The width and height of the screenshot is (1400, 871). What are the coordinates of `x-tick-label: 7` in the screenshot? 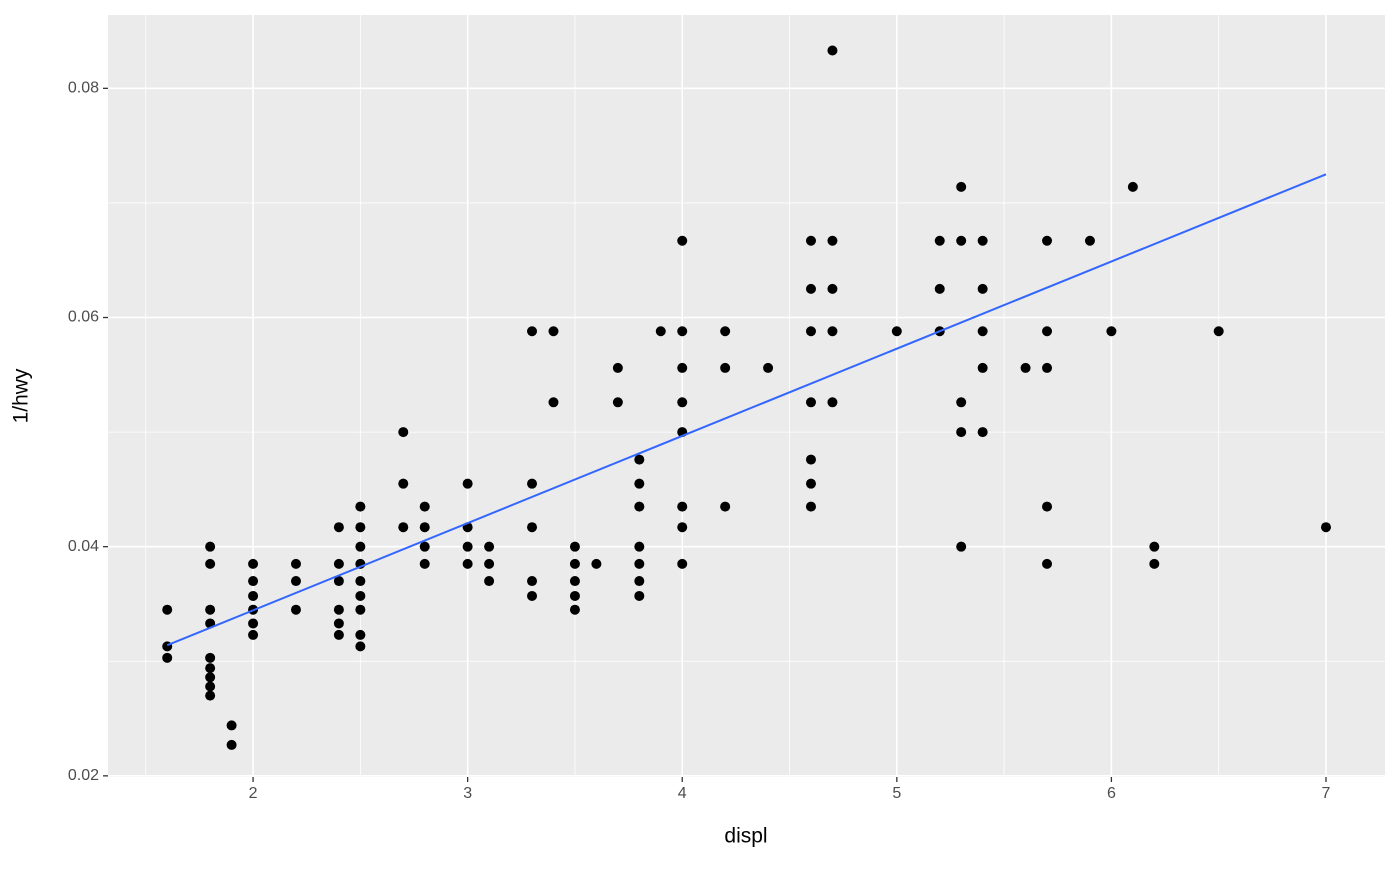 It's located at (1326, 793).